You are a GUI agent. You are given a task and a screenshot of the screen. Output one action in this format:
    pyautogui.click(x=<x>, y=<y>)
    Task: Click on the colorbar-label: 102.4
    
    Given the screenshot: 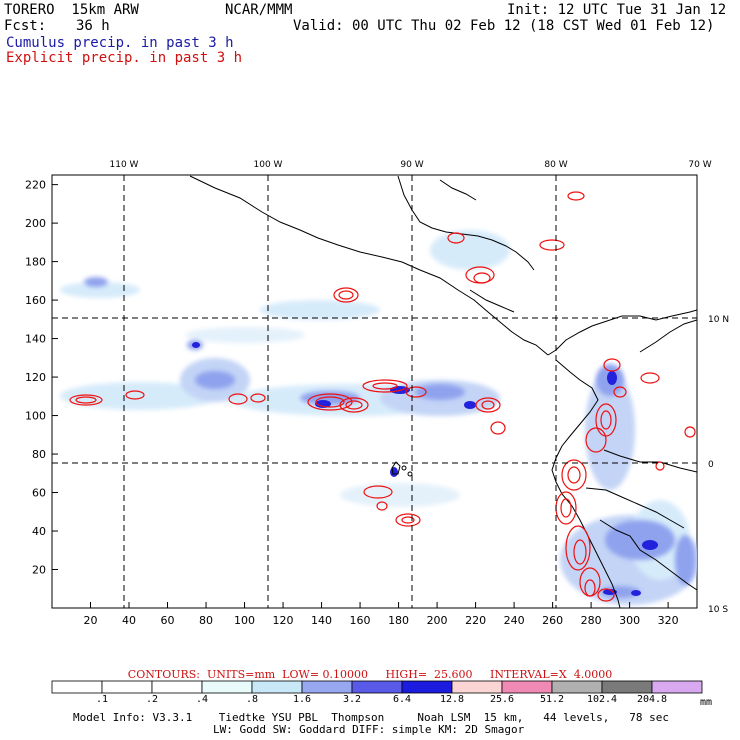 What is the action you would take?
    pyautogui.click(x=602, y=699)
    